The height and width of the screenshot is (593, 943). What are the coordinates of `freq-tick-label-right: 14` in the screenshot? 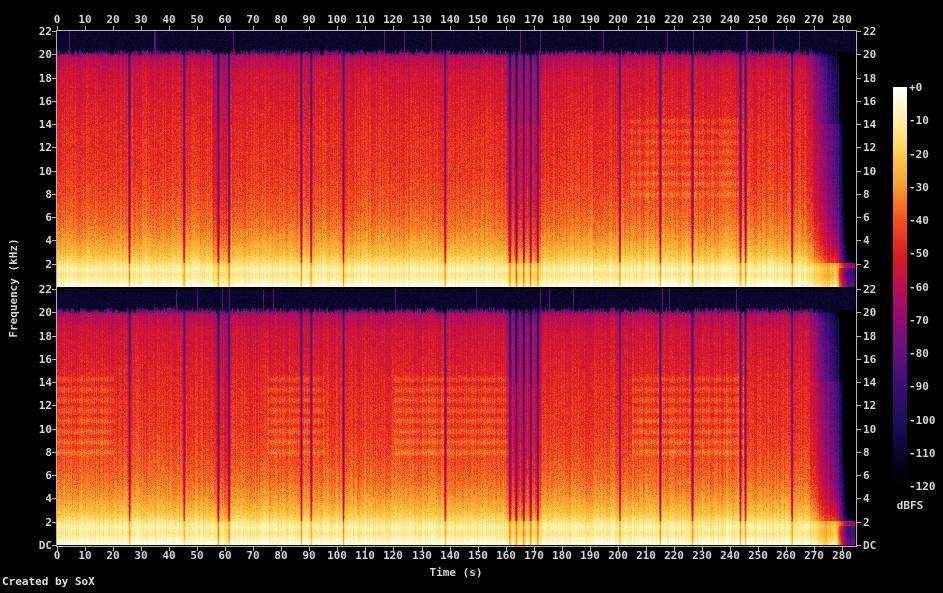 It's located at (870, 382).